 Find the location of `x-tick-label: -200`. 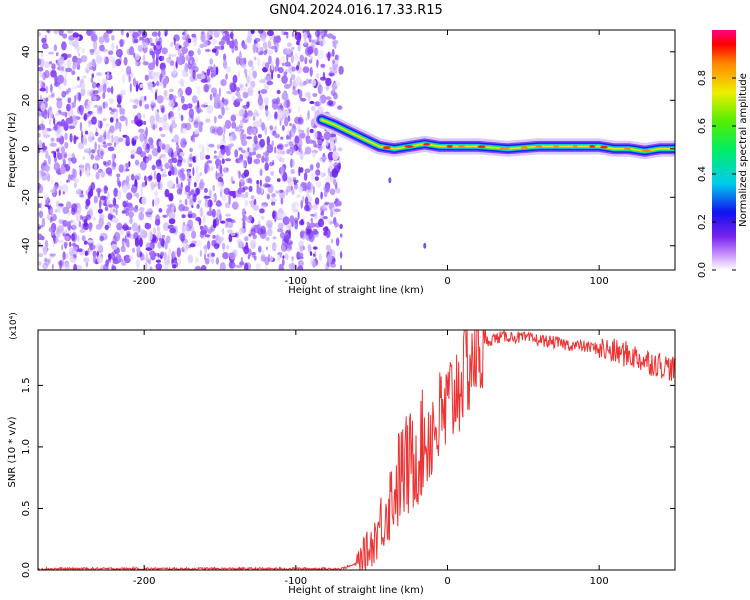

x-tick-label: -200 is located at coordinates (144, 581).